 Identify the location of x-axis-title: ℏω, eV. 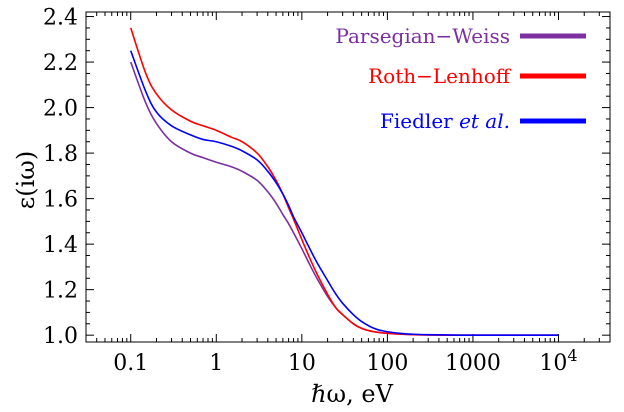
(352, 394).